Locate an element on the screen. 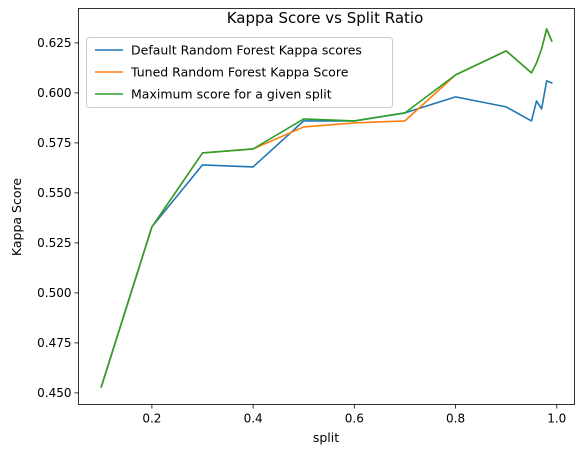 The height and width of the screenshot is (455, 584). legend-label-2: Tuned Random Forest Kappa Score is located at coordinates (239, 72).